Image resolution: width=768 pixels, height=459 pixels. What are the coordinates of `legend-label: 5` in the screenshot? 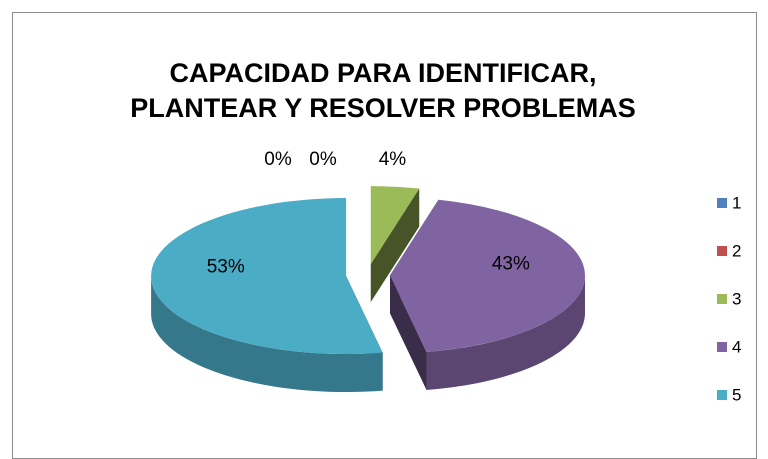 It's located at (736, 394).